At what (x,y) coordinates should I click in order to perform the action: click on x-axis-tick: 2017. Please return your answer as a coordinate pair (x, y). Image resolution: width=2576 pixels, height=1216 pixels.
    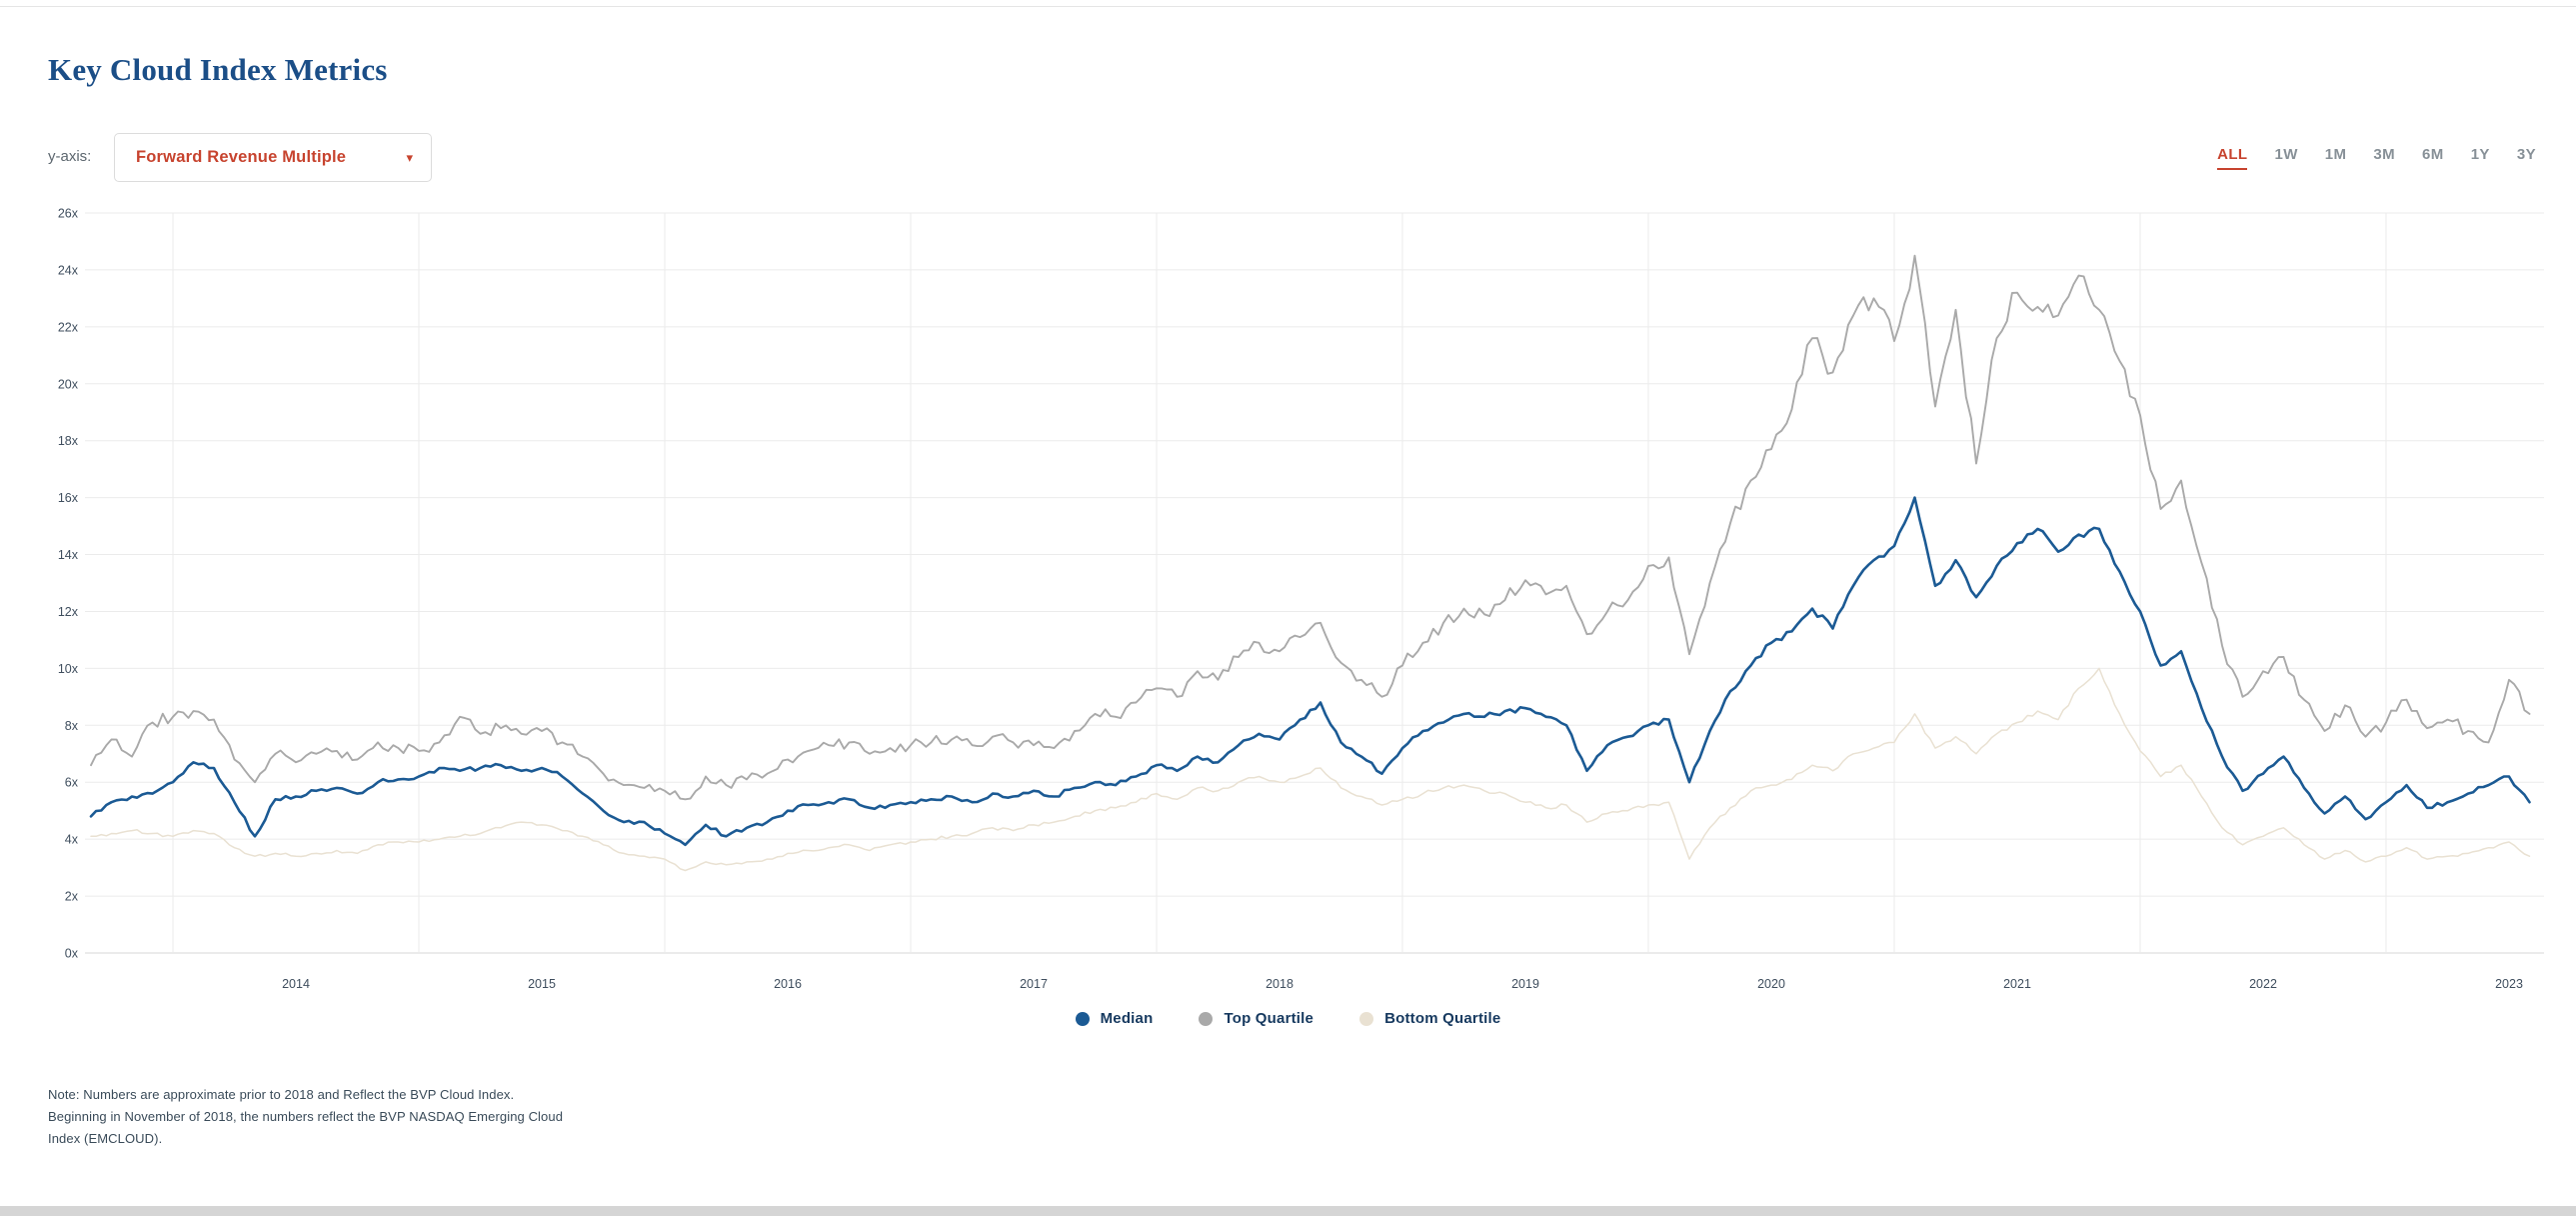
    Looking at the image, I should click on (1034, 984).